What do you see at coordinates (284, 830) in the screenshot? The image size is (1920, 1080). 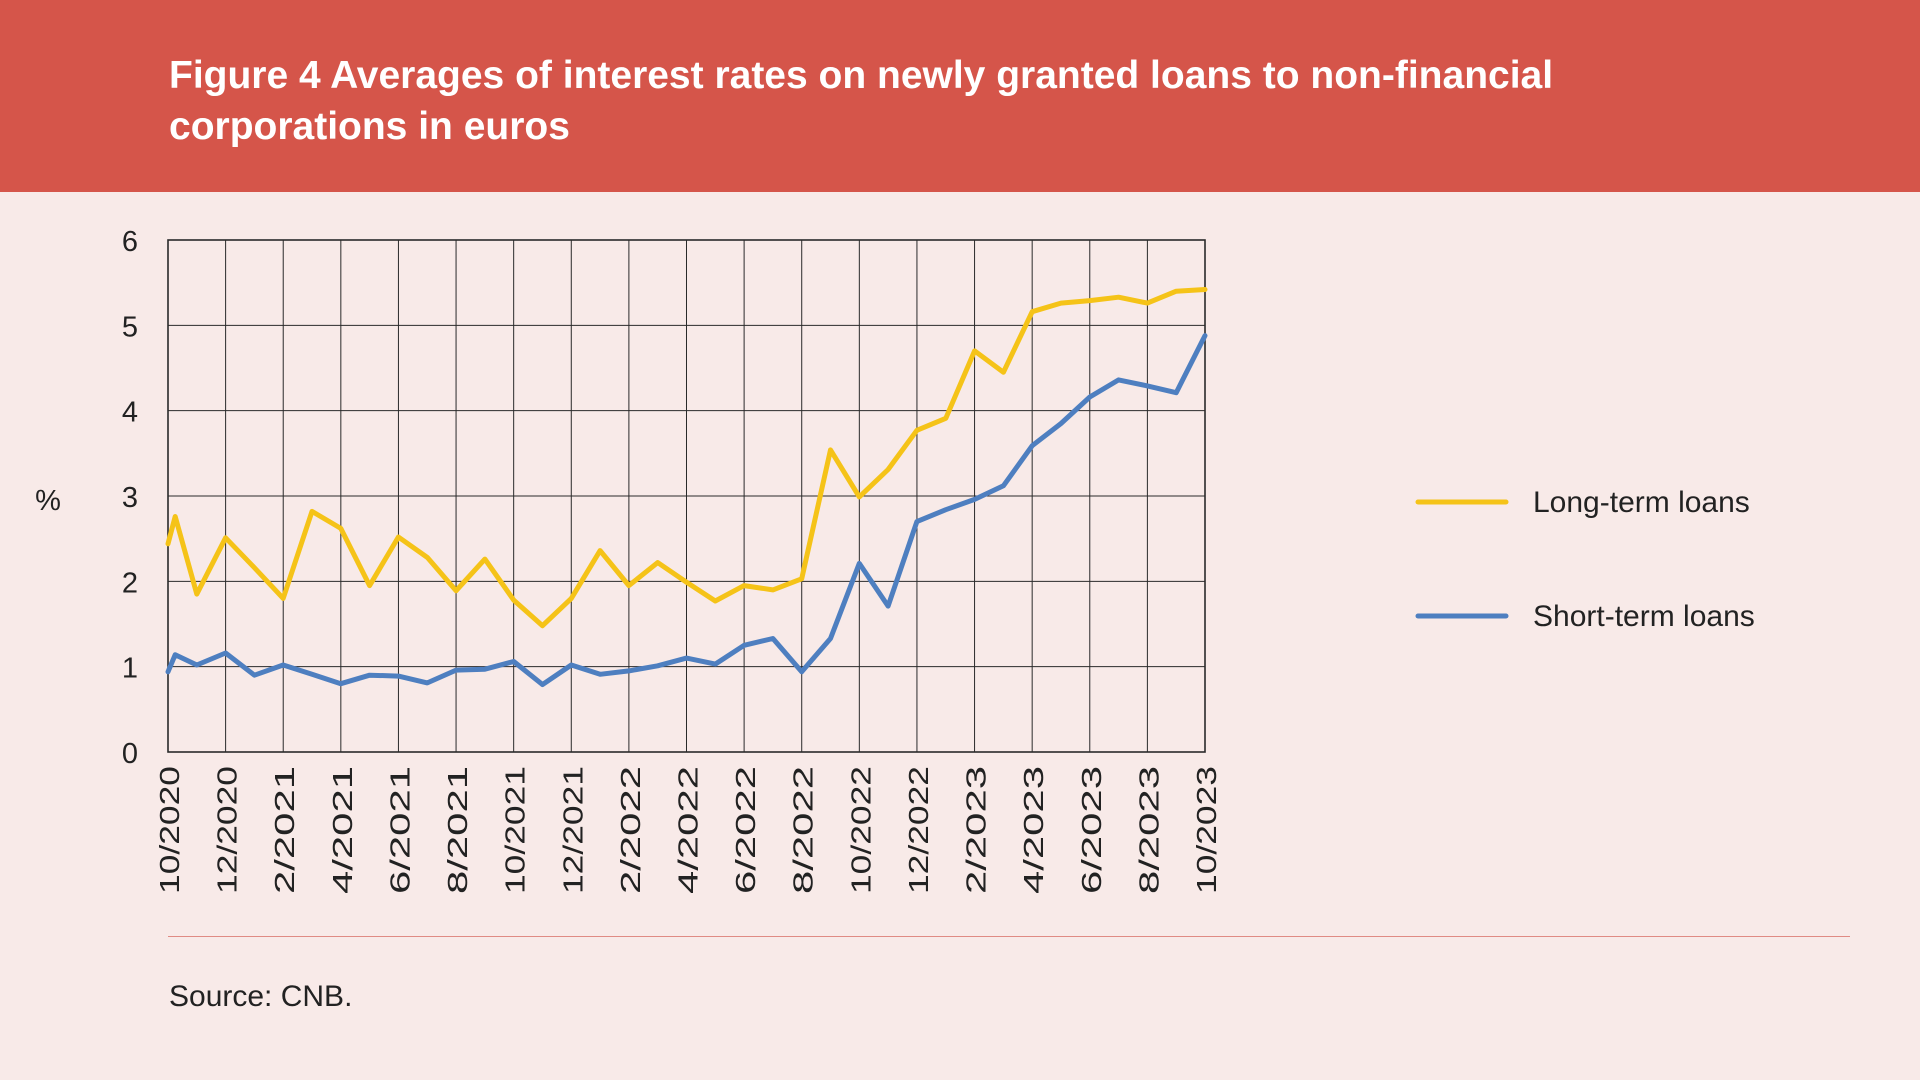 I see `x-tick-label: 2/2021` at bounding box center [284, 830].